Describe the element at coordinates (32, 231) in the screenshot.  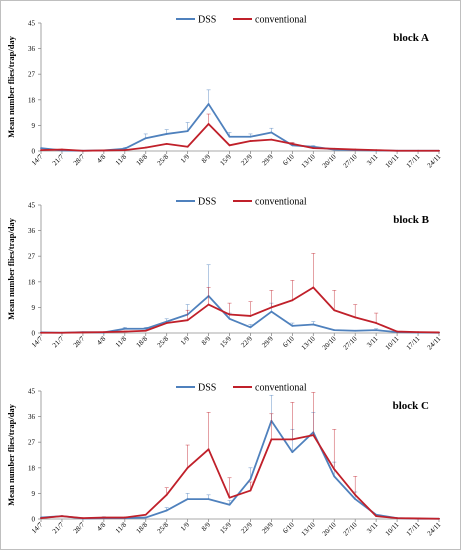
I see `y-tick-label: 36` at that location.